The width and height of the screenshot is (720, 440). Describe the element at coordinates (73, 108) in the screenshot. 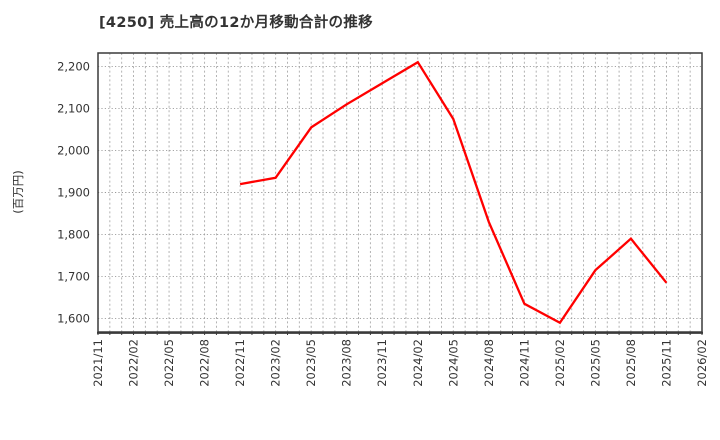

I see `y-tick-label: 2,100` at that location.